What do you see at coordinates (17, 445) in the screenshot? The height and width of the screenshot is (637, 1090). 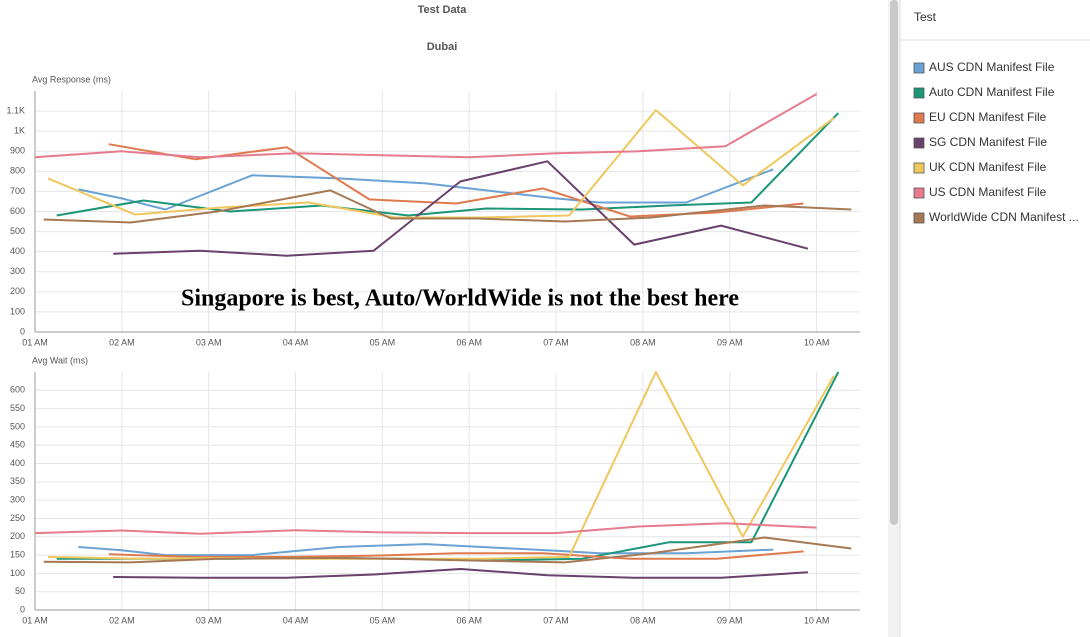 I see `y-tick-label: 450` at bounding box center [17, 445].